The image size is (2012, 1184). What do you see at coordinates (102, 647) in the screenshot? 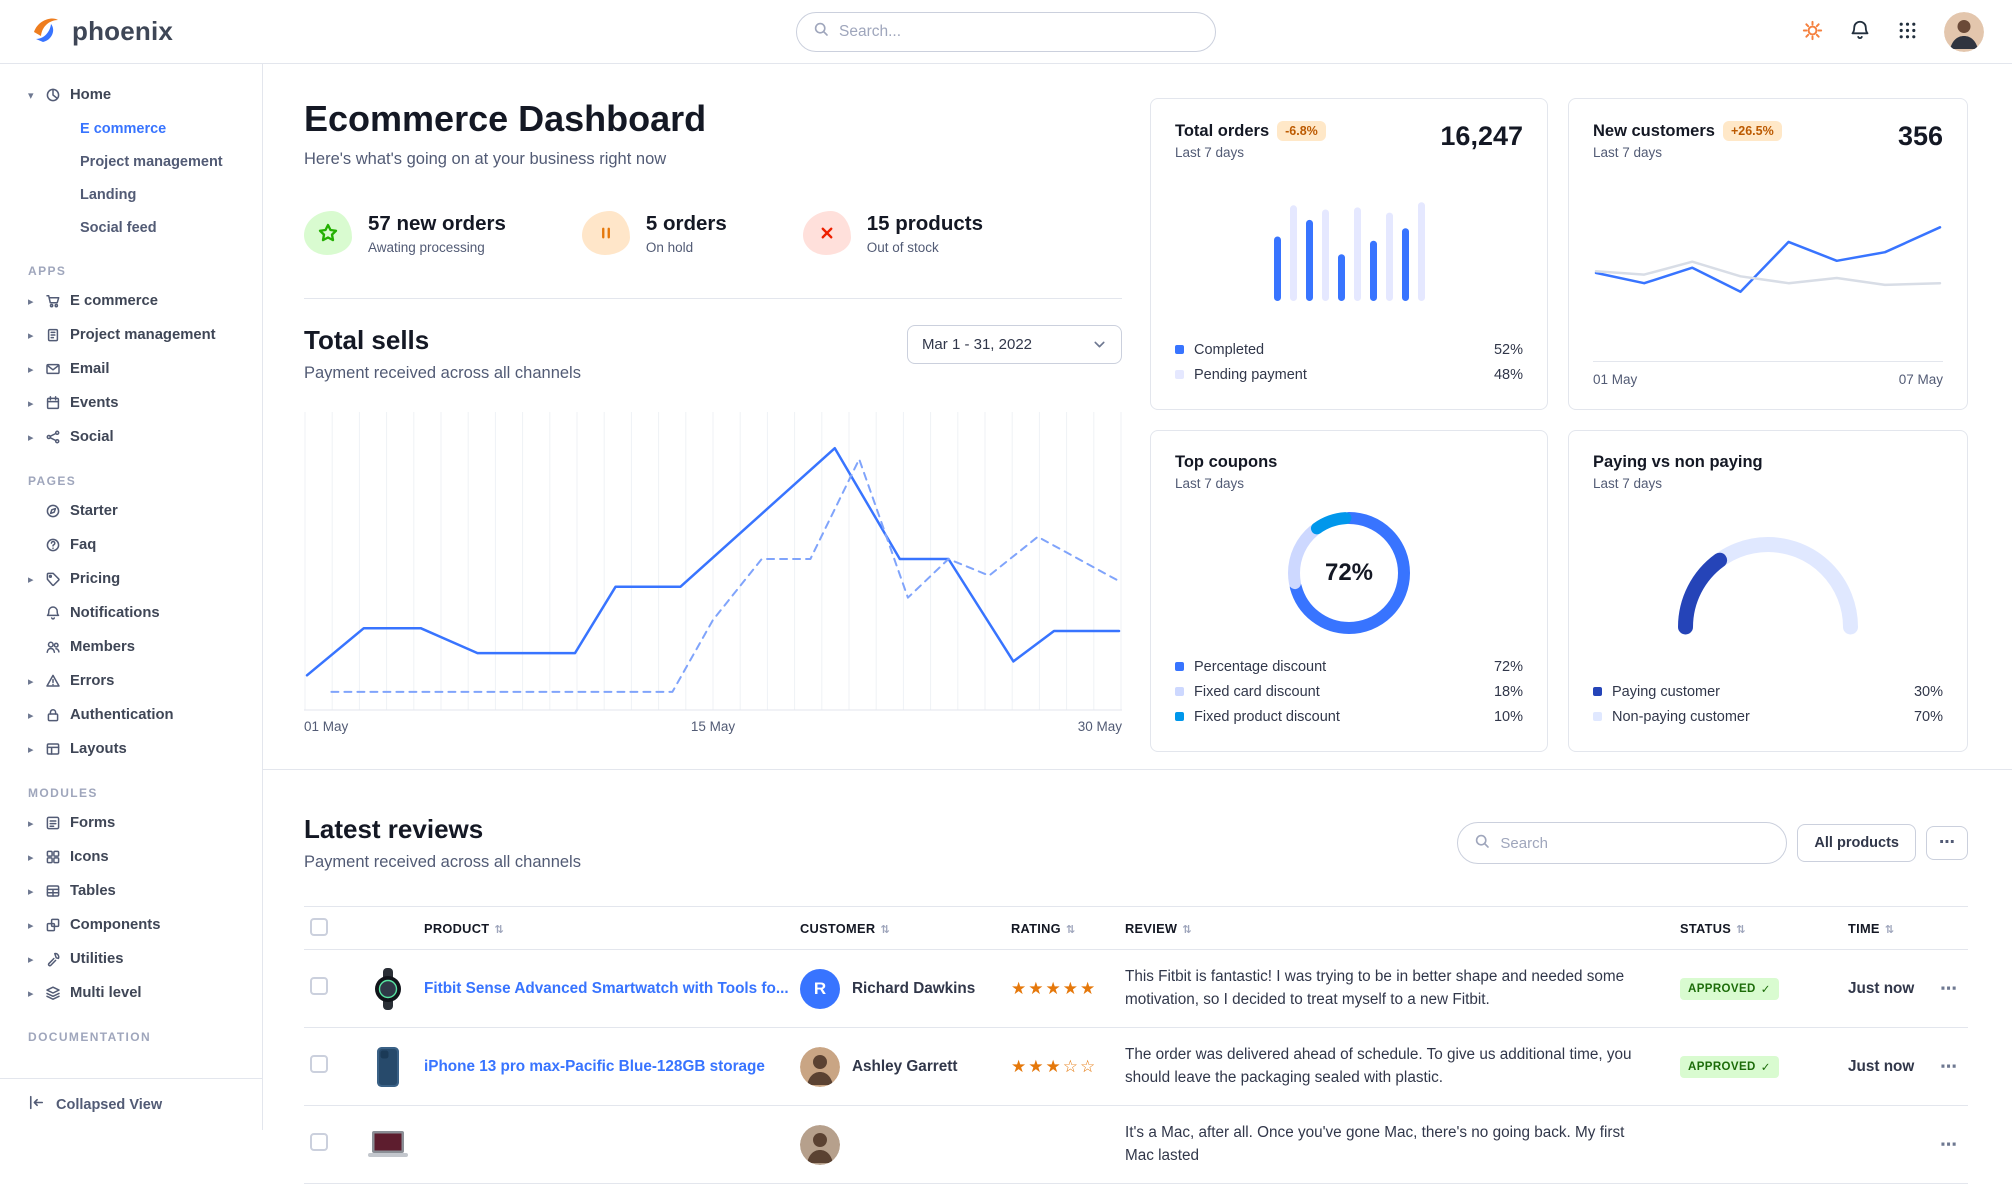
I see `sidebar-item-label: Members` at bounding box center [102, 647].